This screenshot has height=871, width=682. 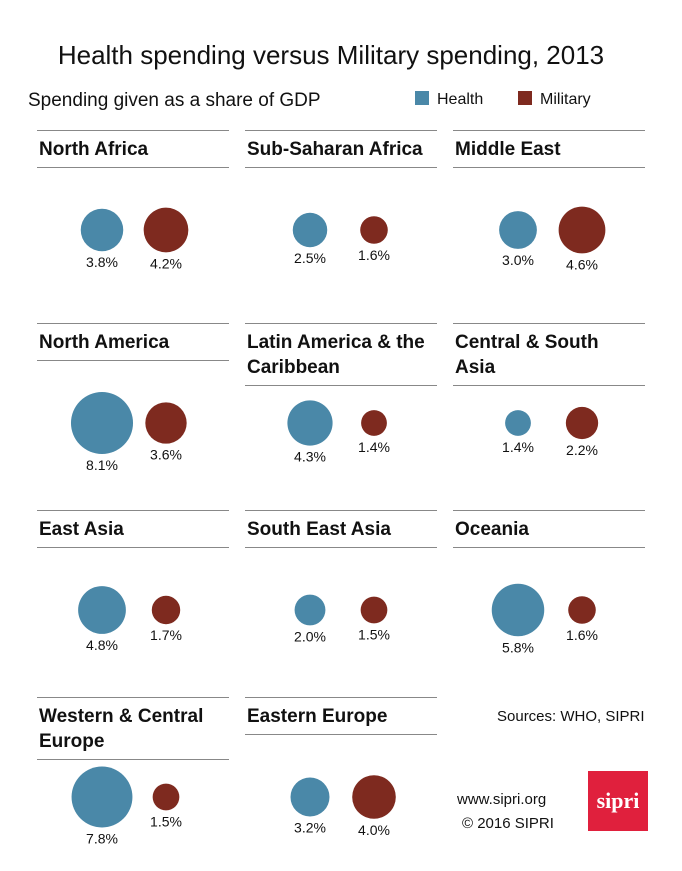 I want to click on value-label: 3.0%, so click(x=518, y=260).